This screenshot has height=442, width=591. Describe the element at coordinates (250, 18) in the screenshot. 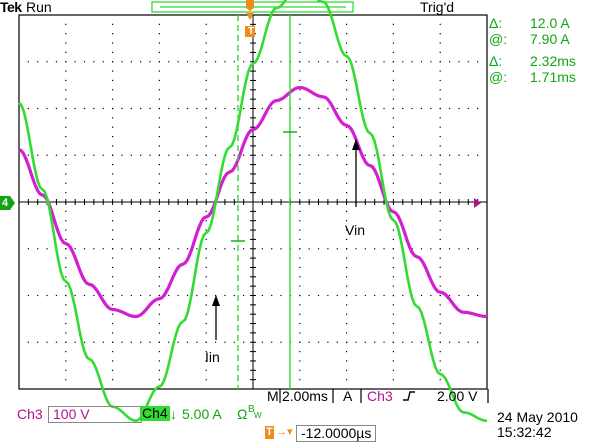

I see `trigger-position-marker` at that location.